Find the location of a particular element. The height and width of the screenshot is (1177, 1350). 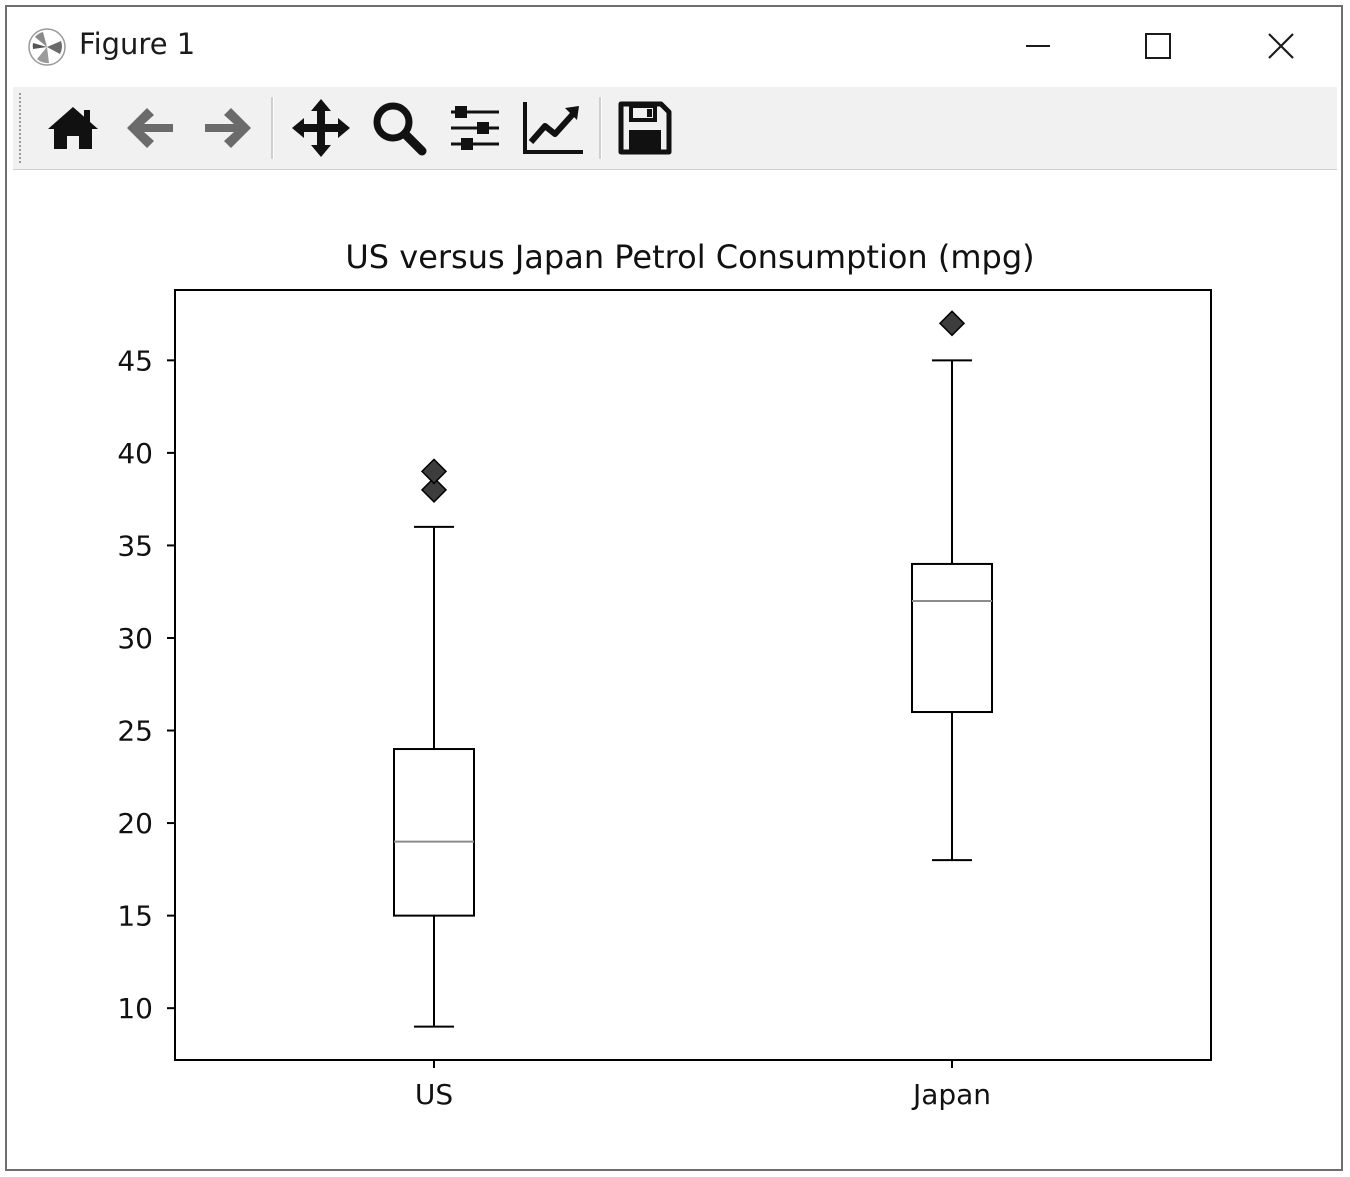

zoom-button is located at coordinates (399, 128).